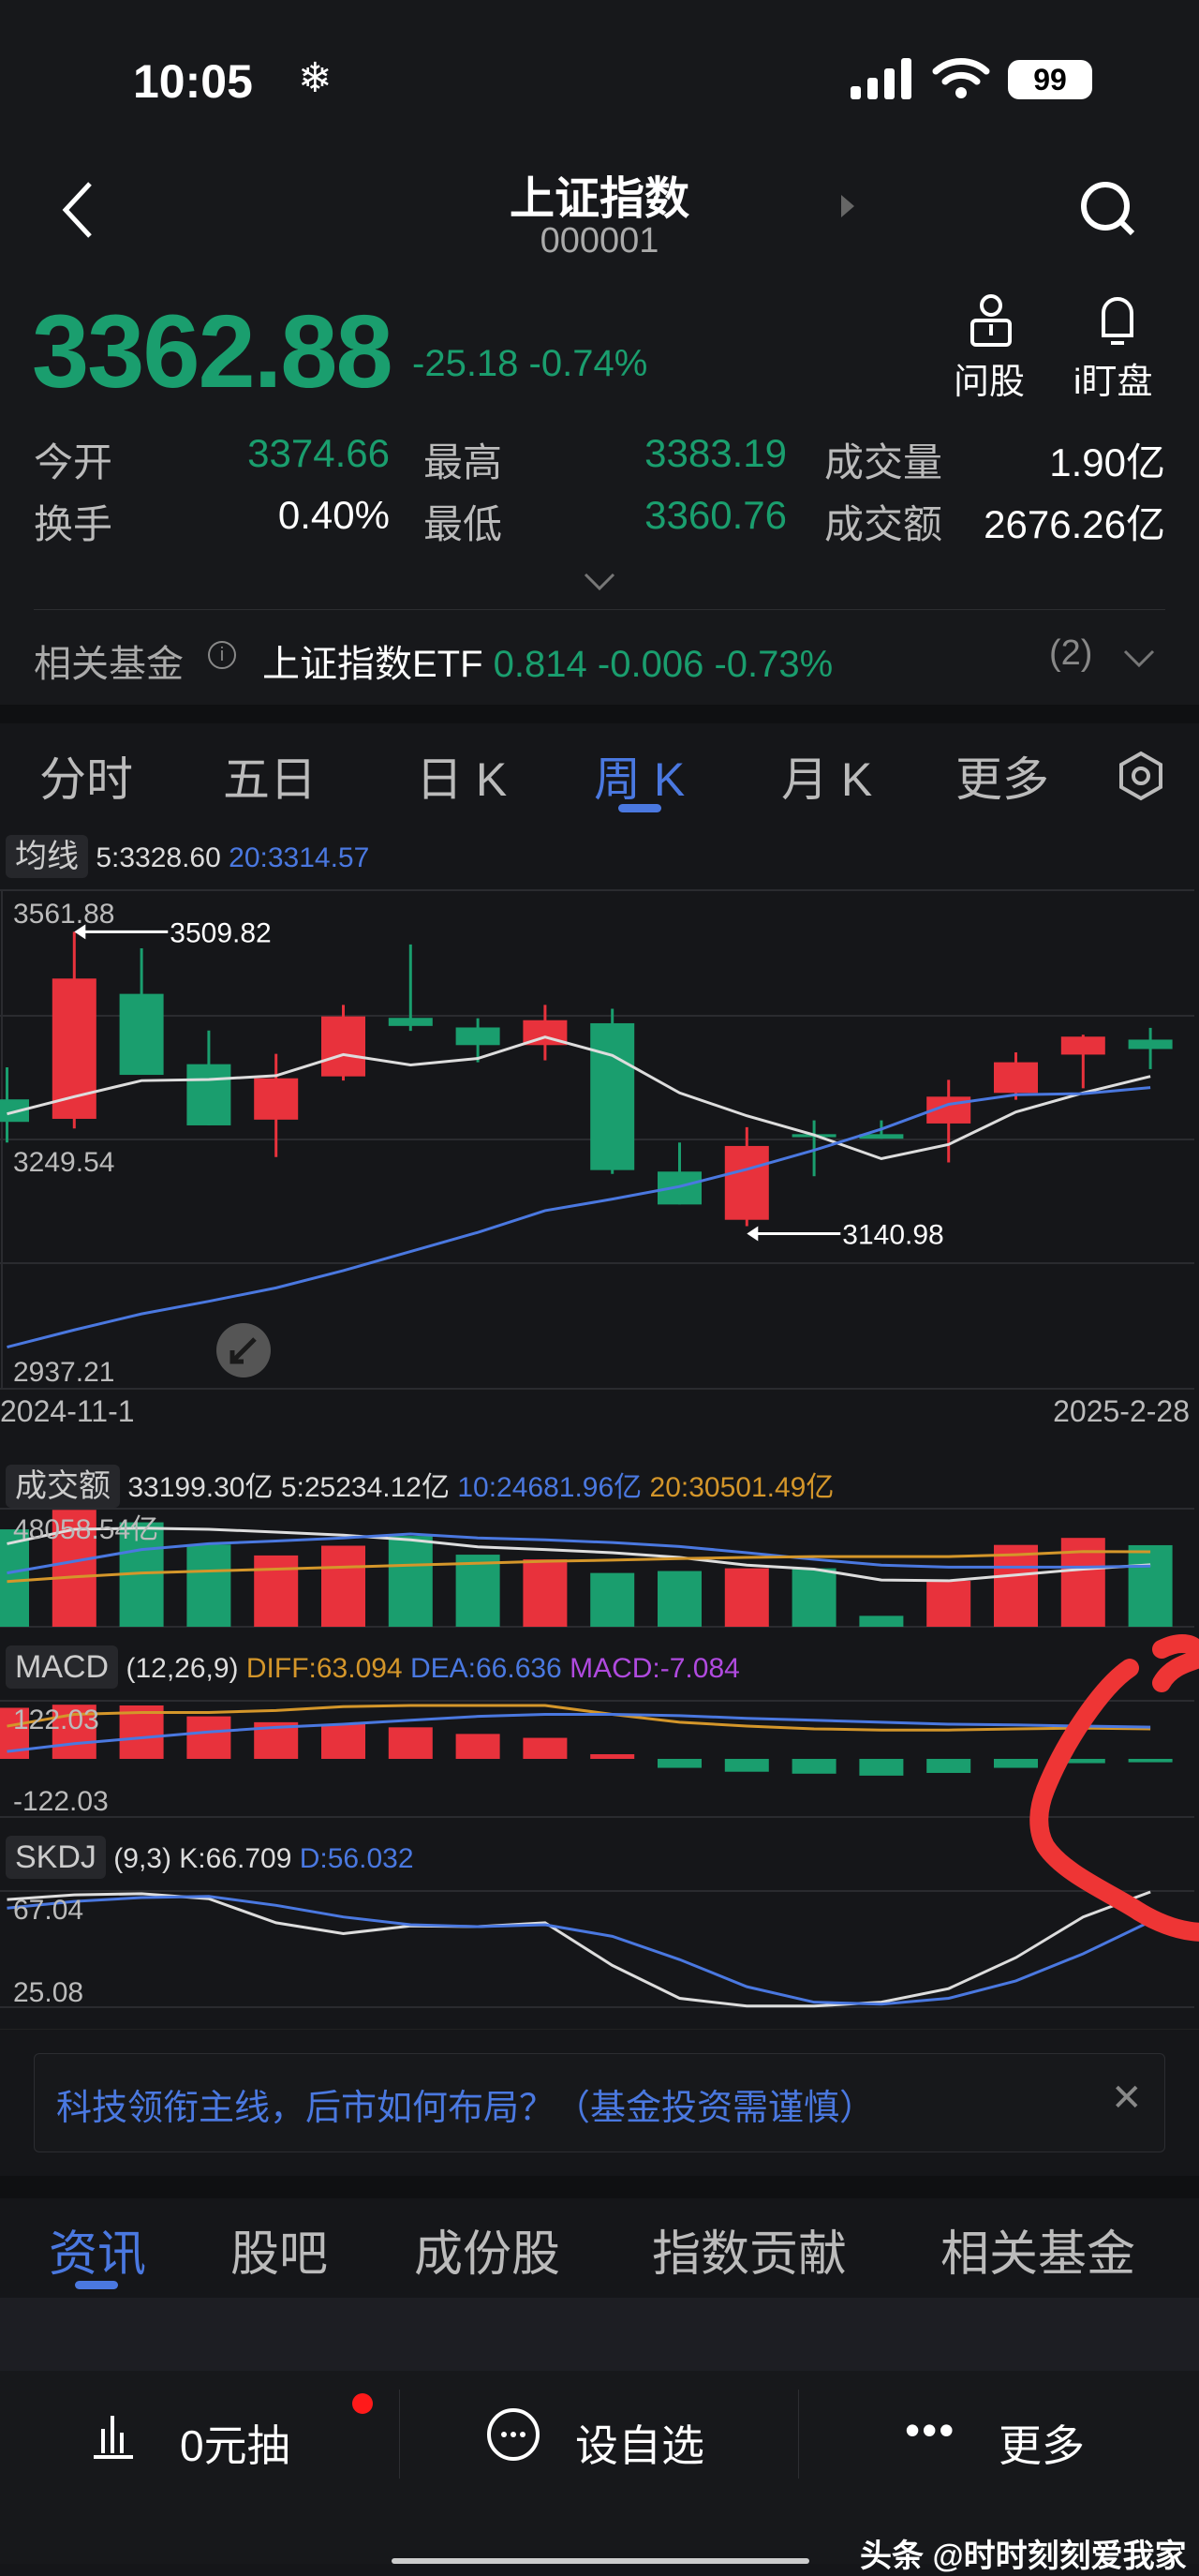  What do you see at coordinates (550, 1487) in the screenshot?
I see `volume-ma10: 10:24681.96亿` at bounding box center [550, 1487].